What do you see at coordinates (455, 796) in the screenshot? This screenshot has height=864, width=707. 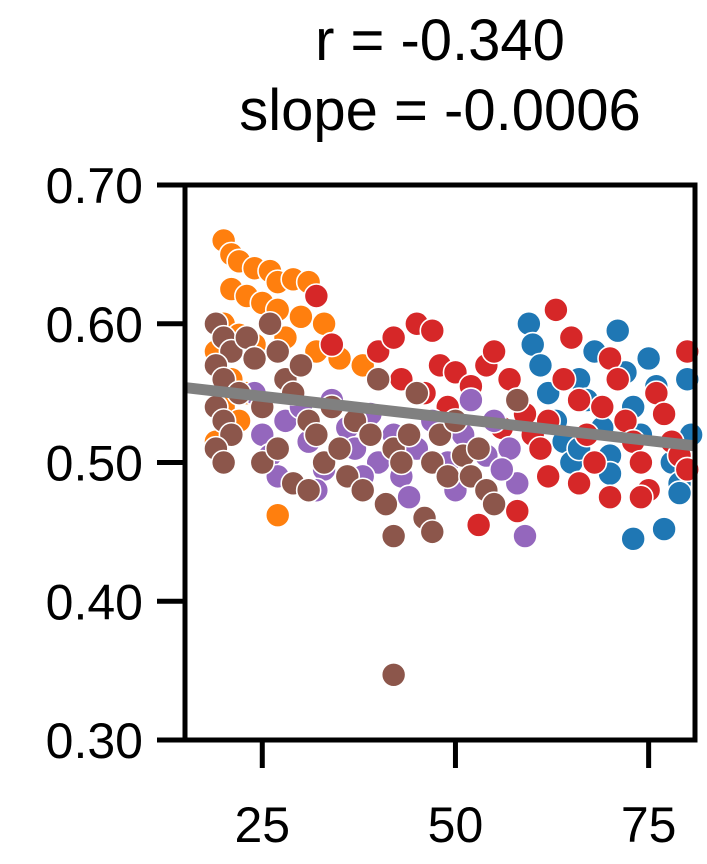 I see `x-axis-ticks: 25 50 75` at bounding box center [455, 796].